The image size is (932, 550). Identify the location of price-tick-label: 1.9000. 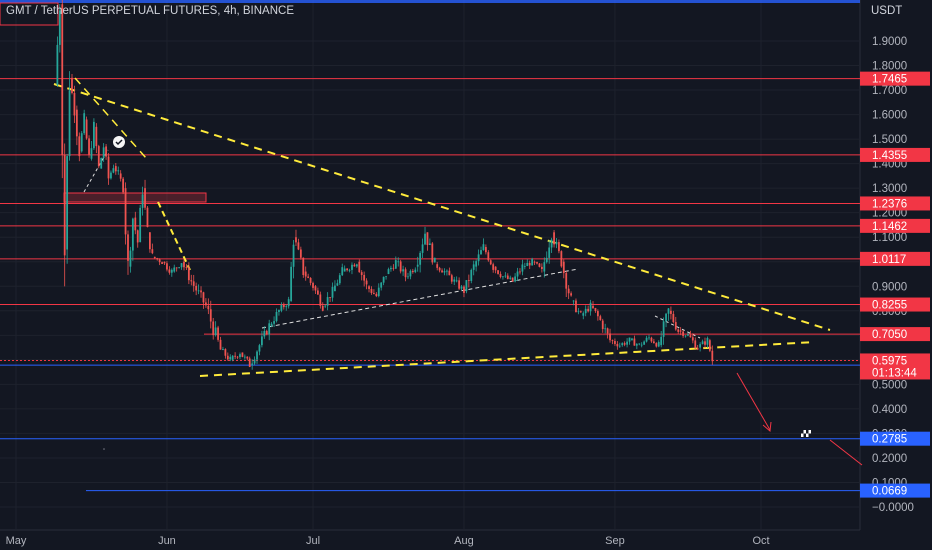
(889, 42).